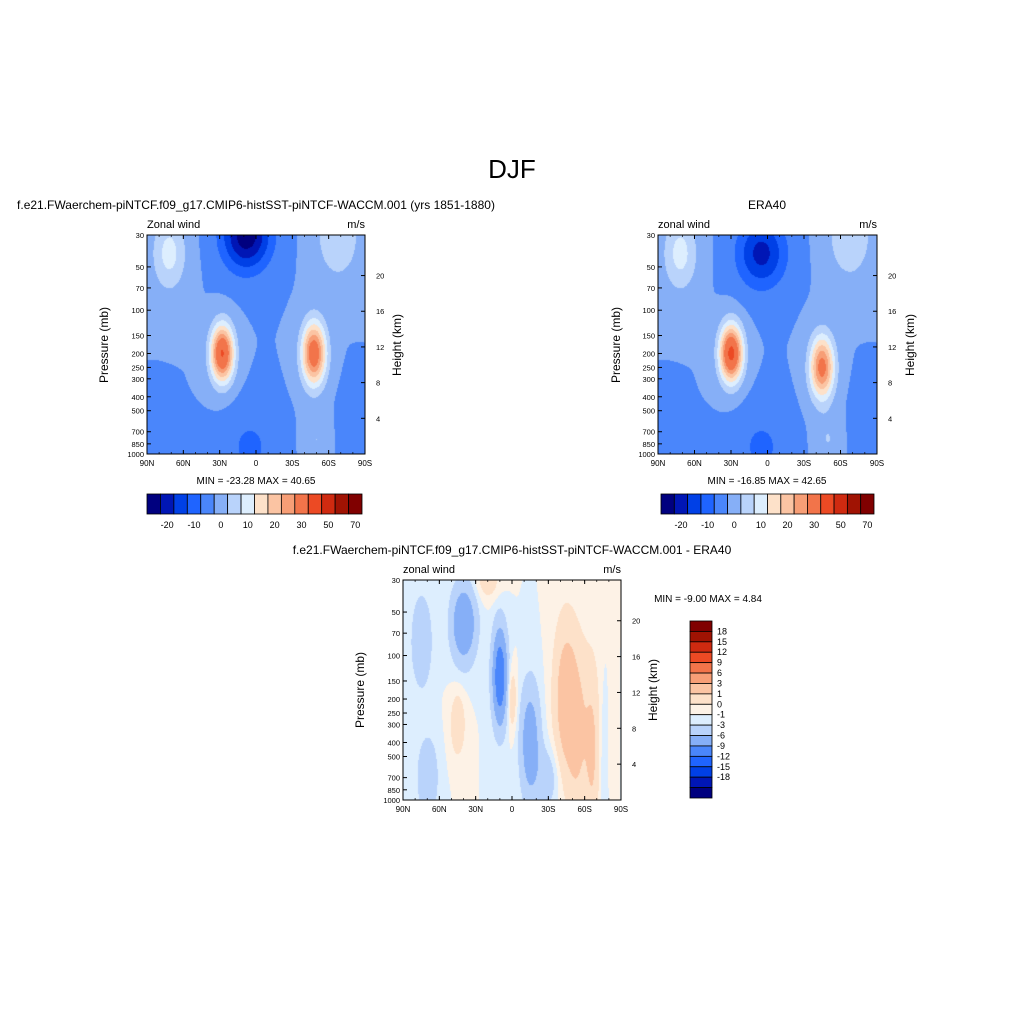  Describe the element at coordinates (636, 692) in the screenshot. I see `y2-tick-label: 12` at that location.